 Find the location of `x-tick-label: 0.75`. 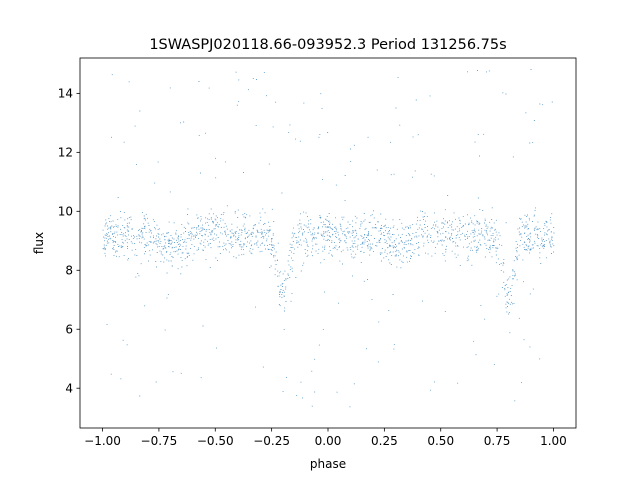

x-tick-label: 0.75 is located at coordinates (497, 441).